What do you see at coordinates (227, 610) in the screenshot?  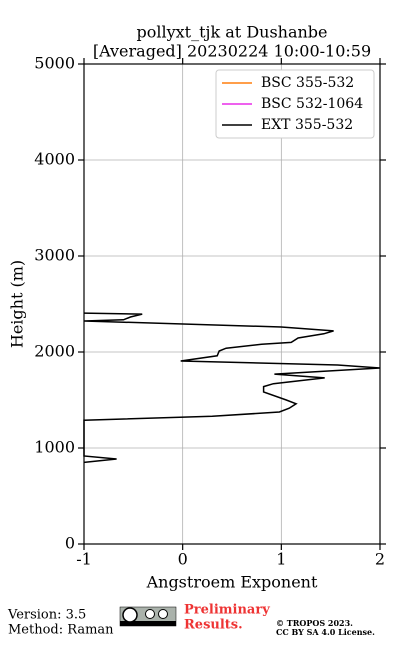 I see `status: Preliminary` at bounding box center [227, 610].